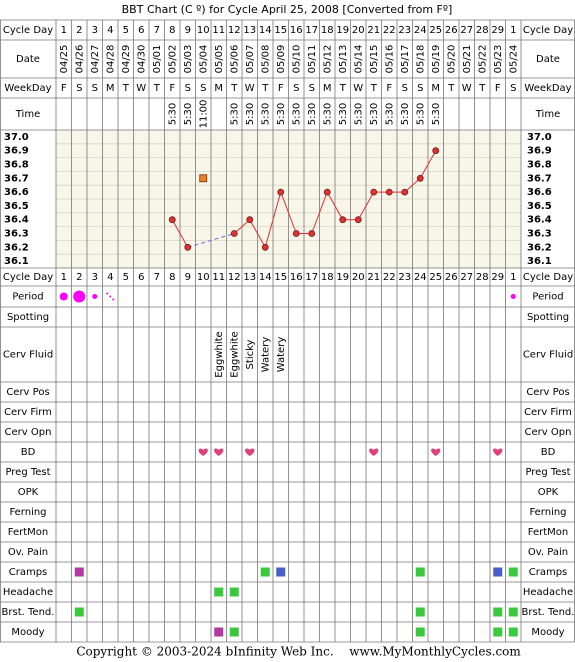  I want to click on date: 04/29, so click(126, 59).